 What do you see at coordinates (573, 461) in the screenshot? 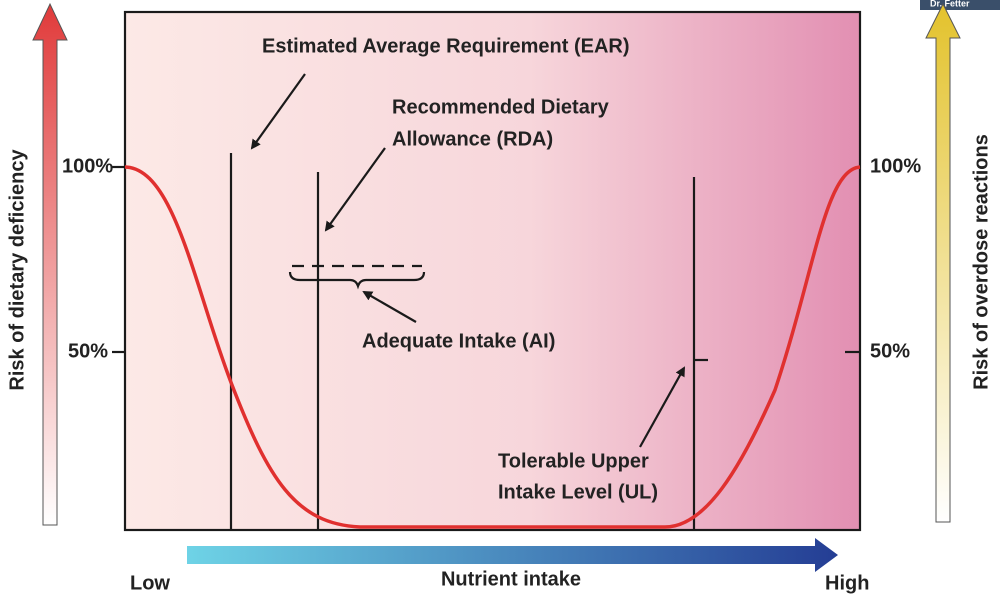
I see `ul-label: Tolerable Upper` at bounding box center [573, 461].